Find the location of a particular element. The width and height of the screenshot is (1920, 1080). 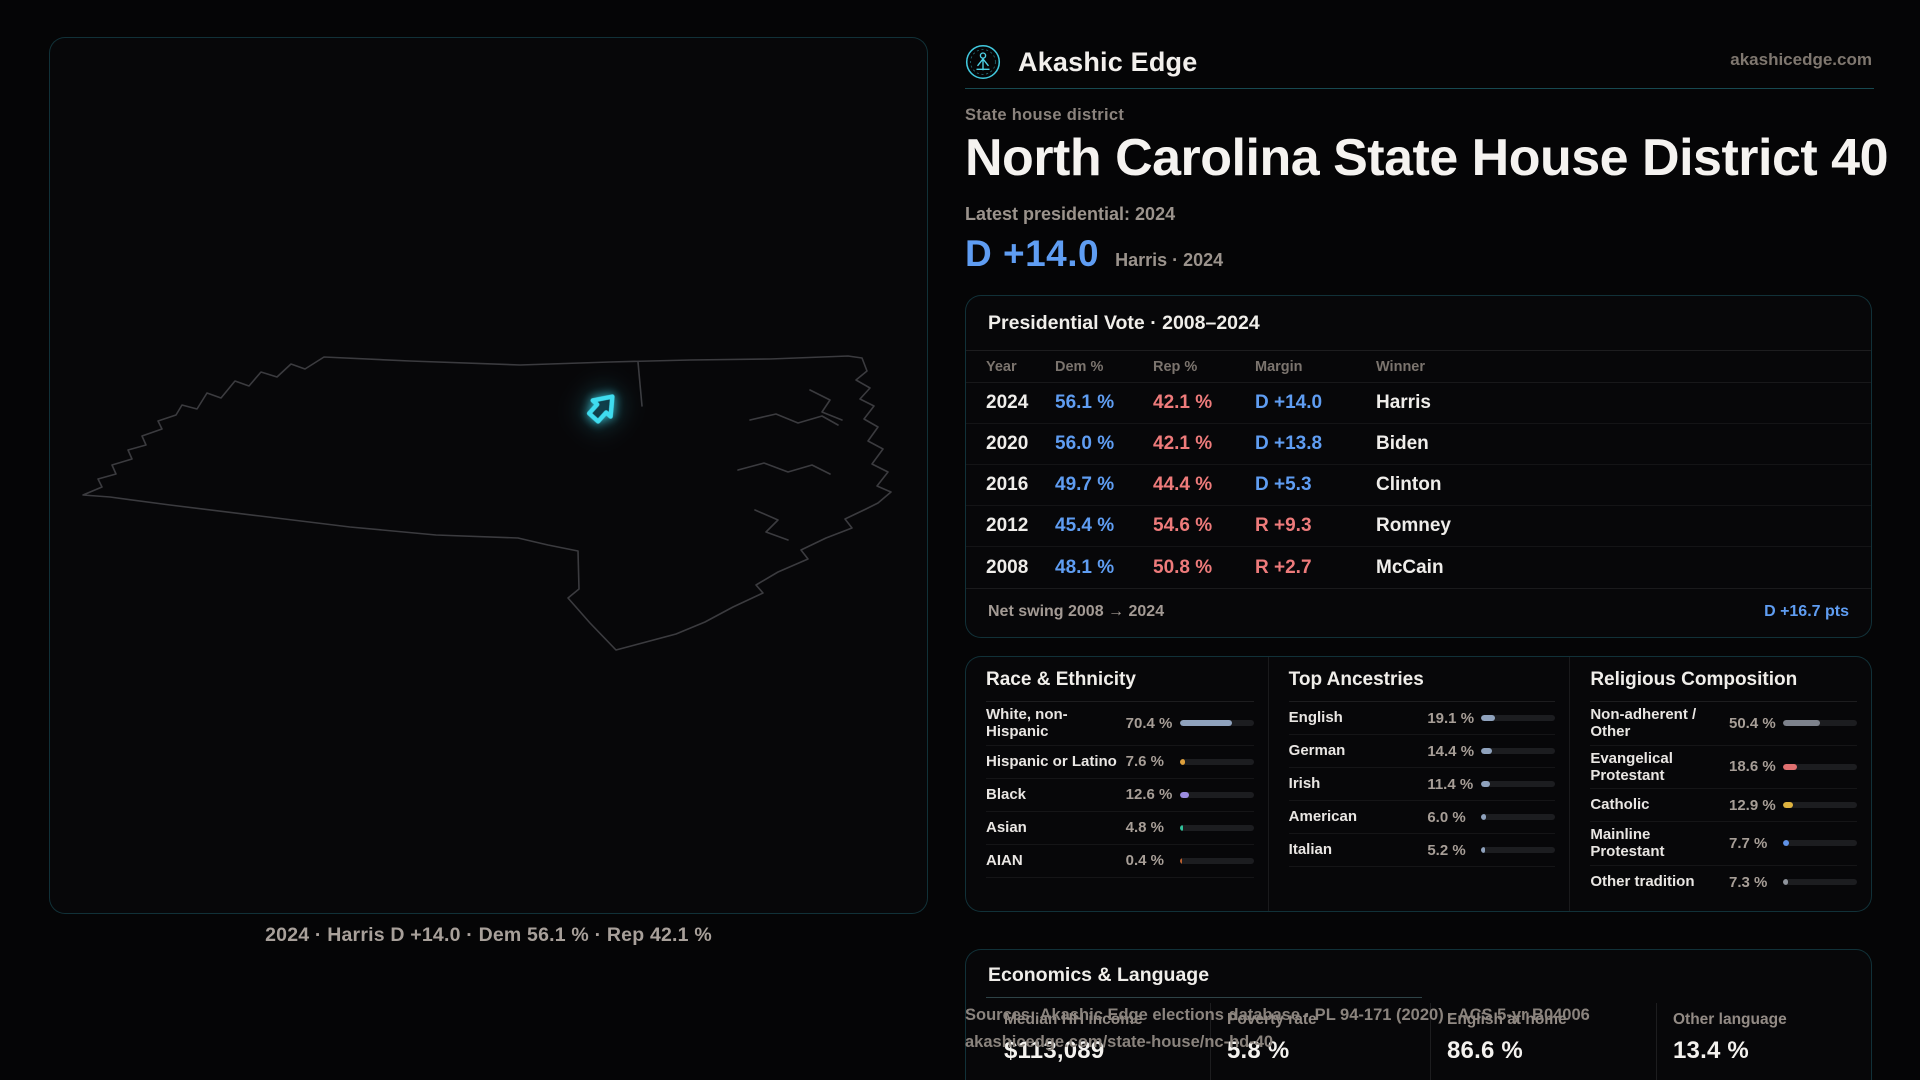

stat-poverty-rate: Poverty rate 5.8 % is located at coordinates (1320, 1041).